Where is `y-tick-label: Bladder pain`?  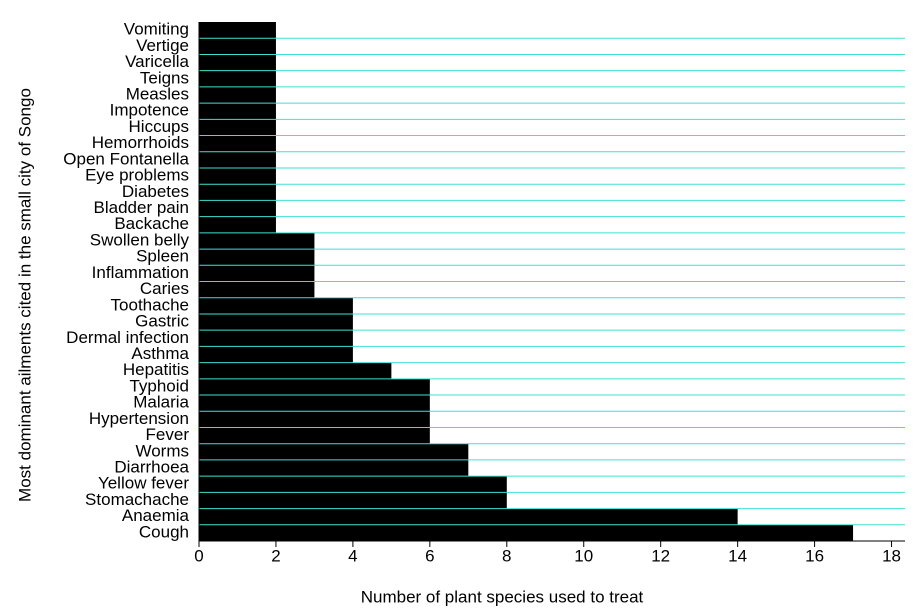
y-tick-label: Bladder pain is located at coordinates (141, 207).